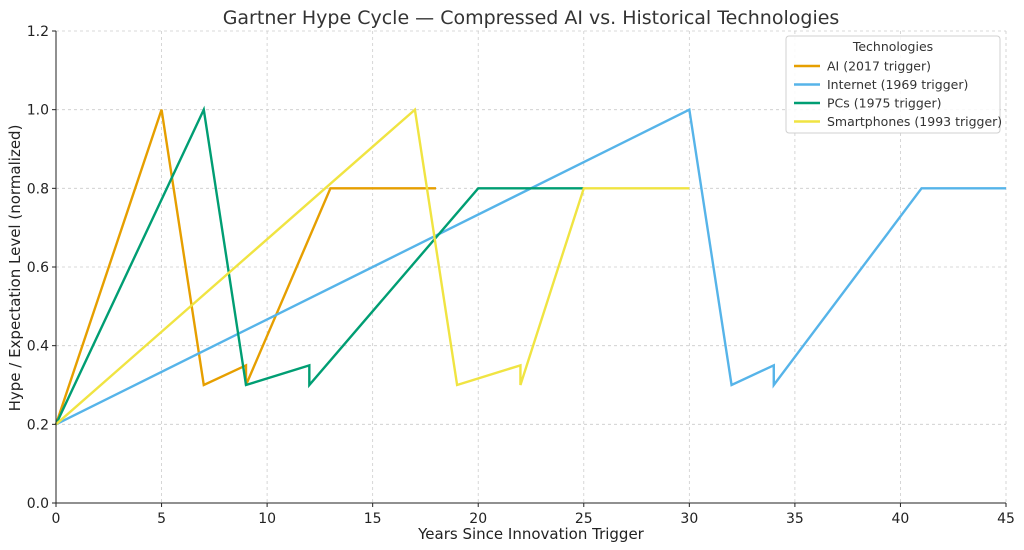  What do you see at coordinates (531, 534) in the screenshot?
I see `x-axis-label: Years Since Innovation Trigger` at bounding box center [531, 534].